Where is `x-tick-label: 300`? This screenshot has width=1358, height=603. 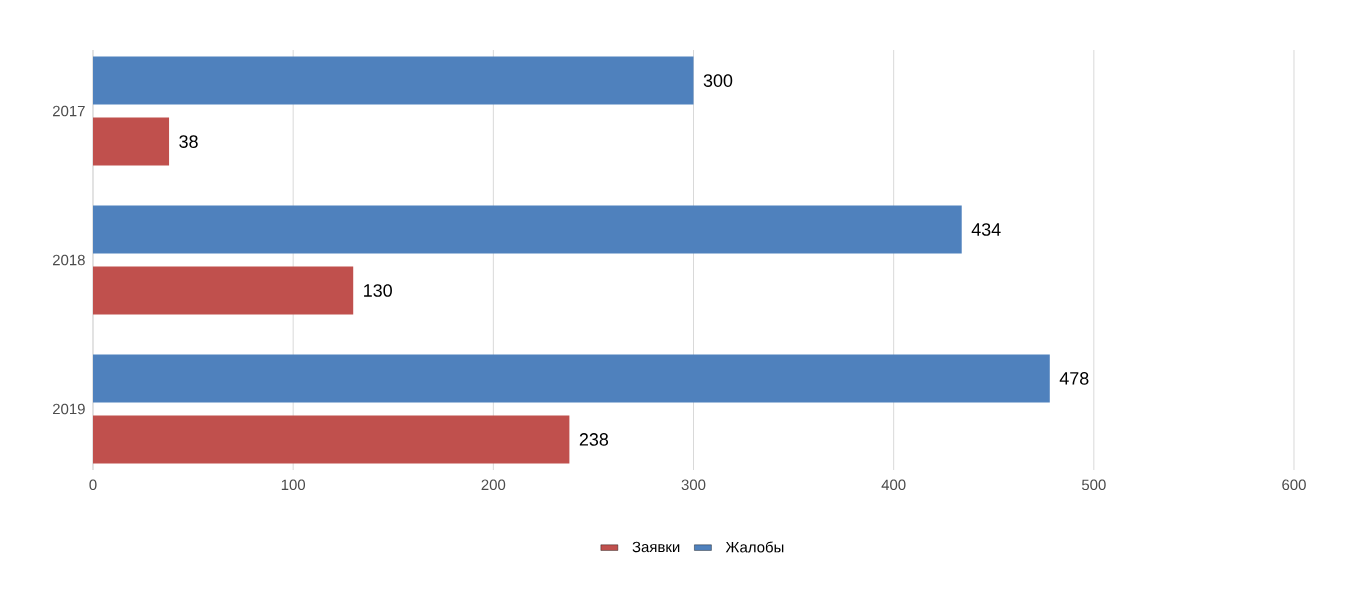 x-tick-label: 300 is located at coordinates (693, 485).